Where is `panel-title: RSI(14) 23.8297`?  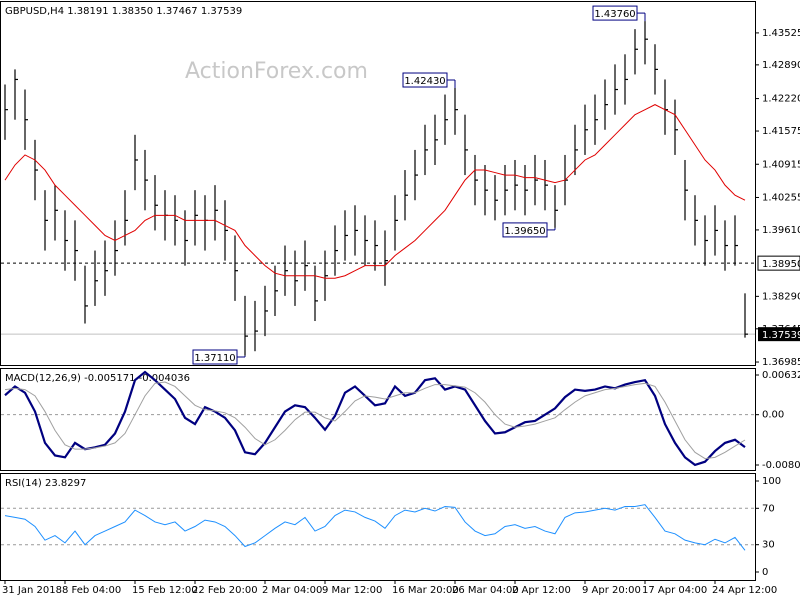 panel-title: RSI(14) 23.8297 is located at coordinates (45, 483).